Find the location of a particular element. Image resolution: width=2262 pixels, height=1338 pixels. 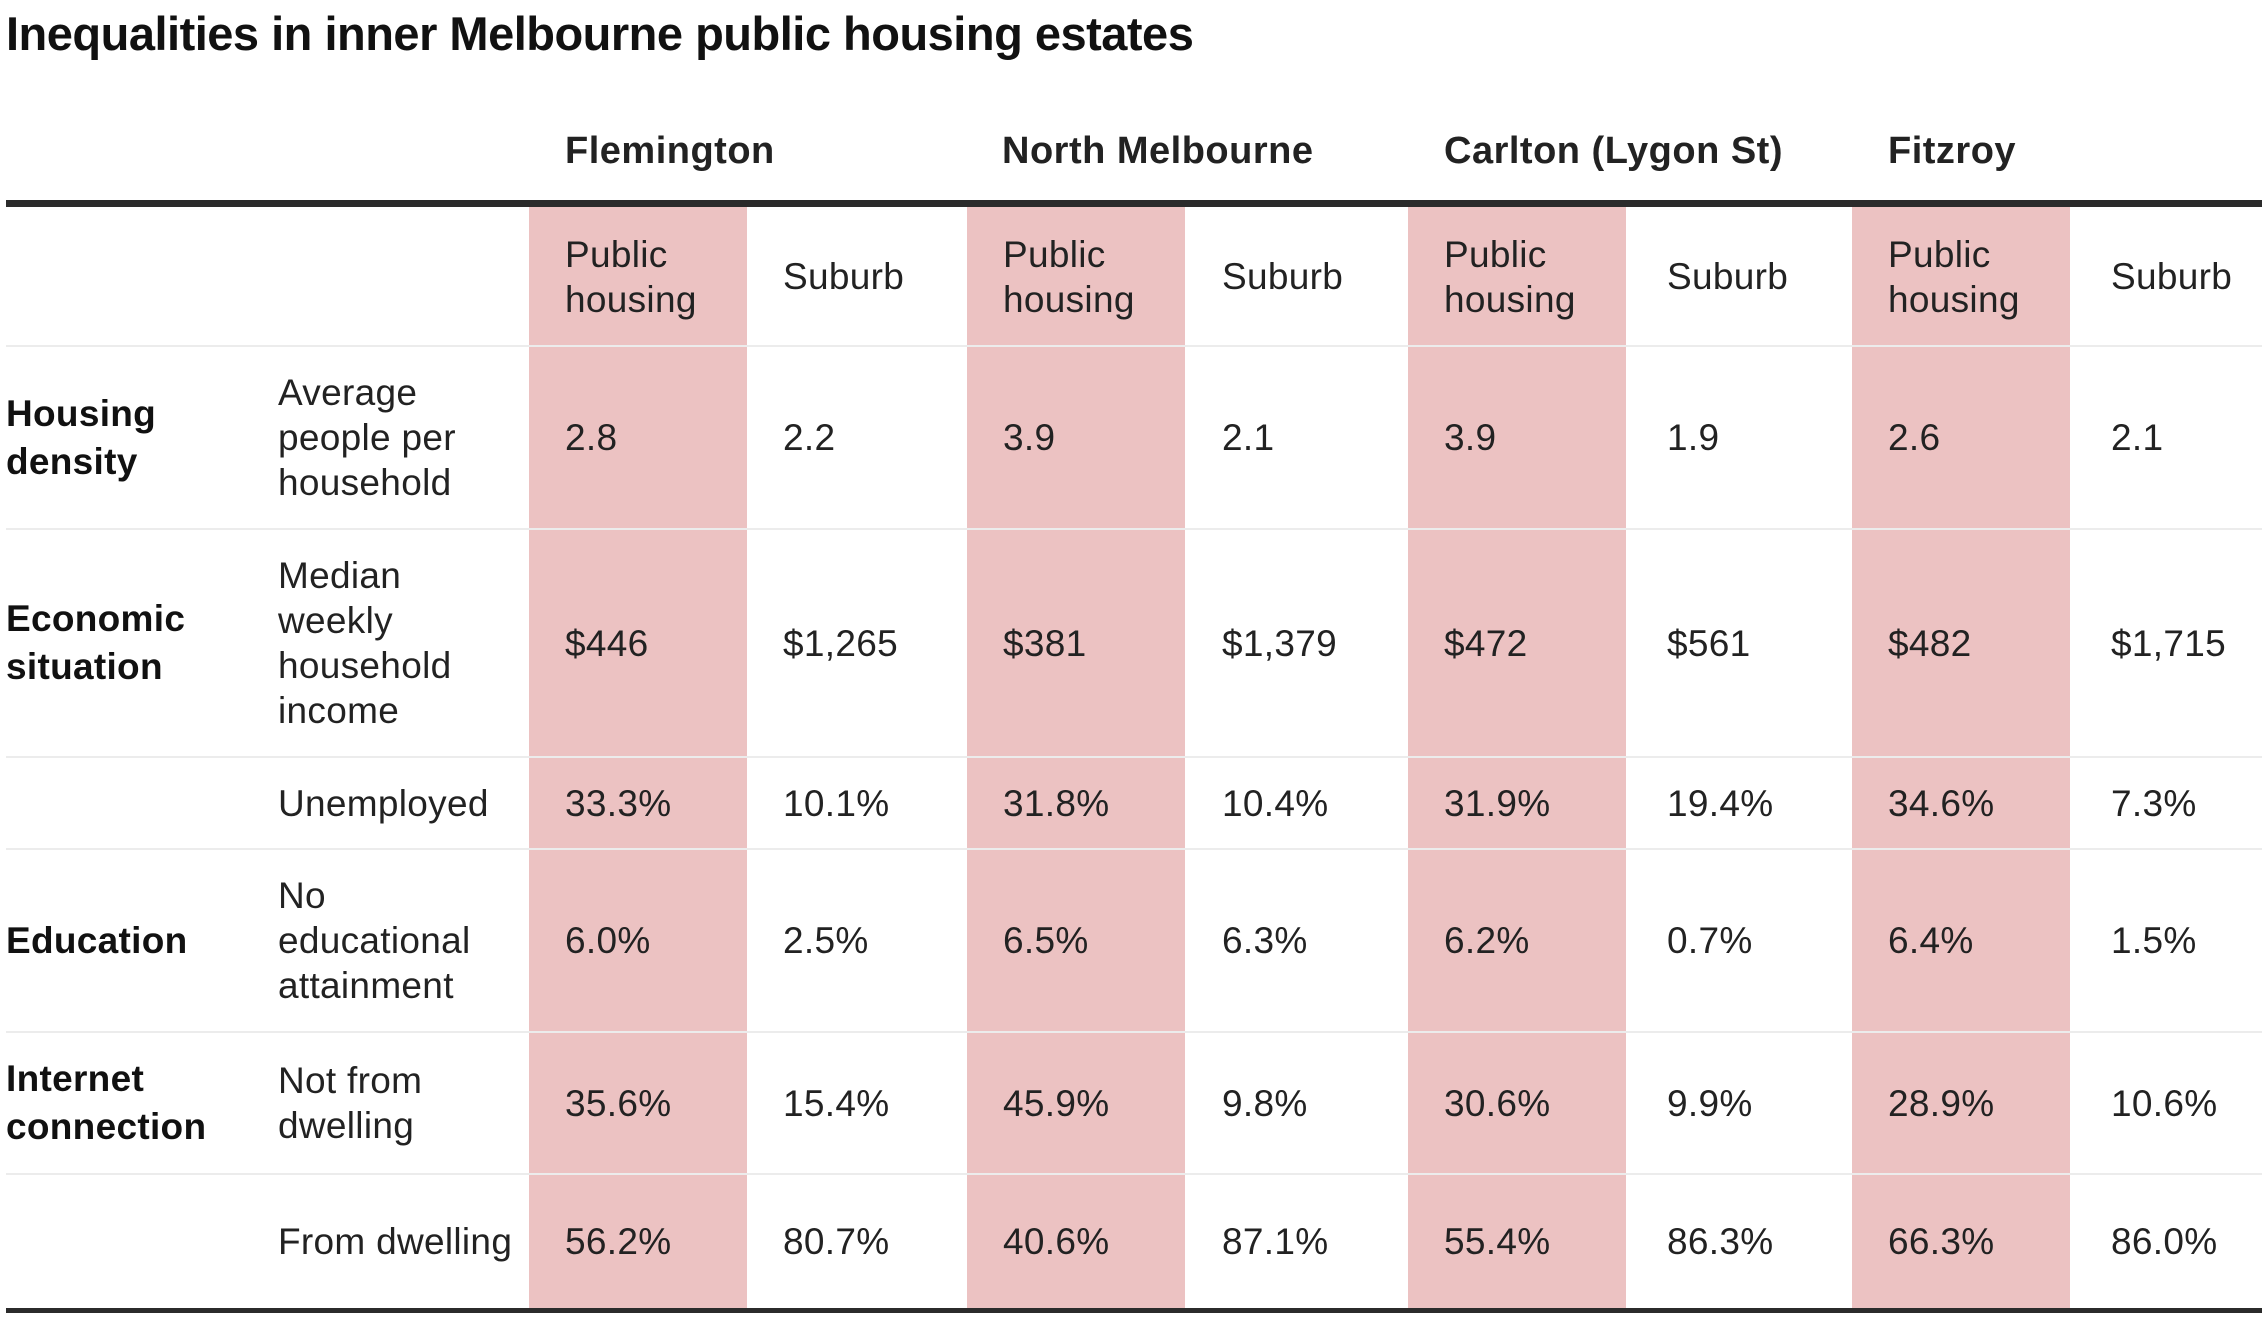

bottom-rule is located at coordinates (1134, 1310).